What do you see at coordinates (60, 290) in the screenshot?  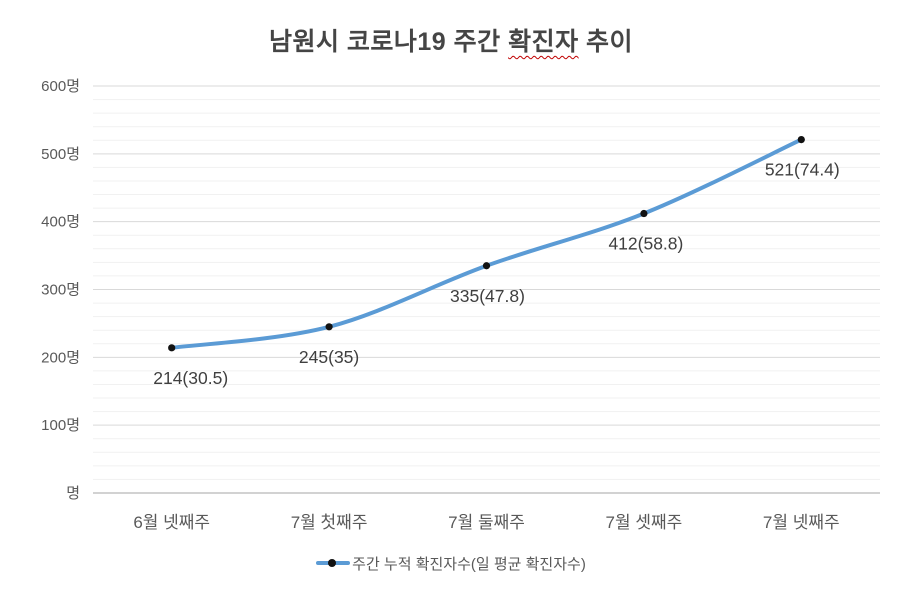 I see `y-tick-label: 300명` at bounding box center [60, 290].